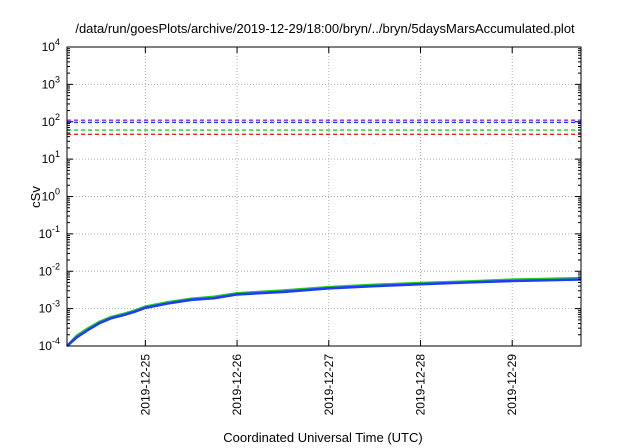 The height and width of the screenshot is (448, 640). I want to click on y-tick-exponent: 0, so click(57, 192).